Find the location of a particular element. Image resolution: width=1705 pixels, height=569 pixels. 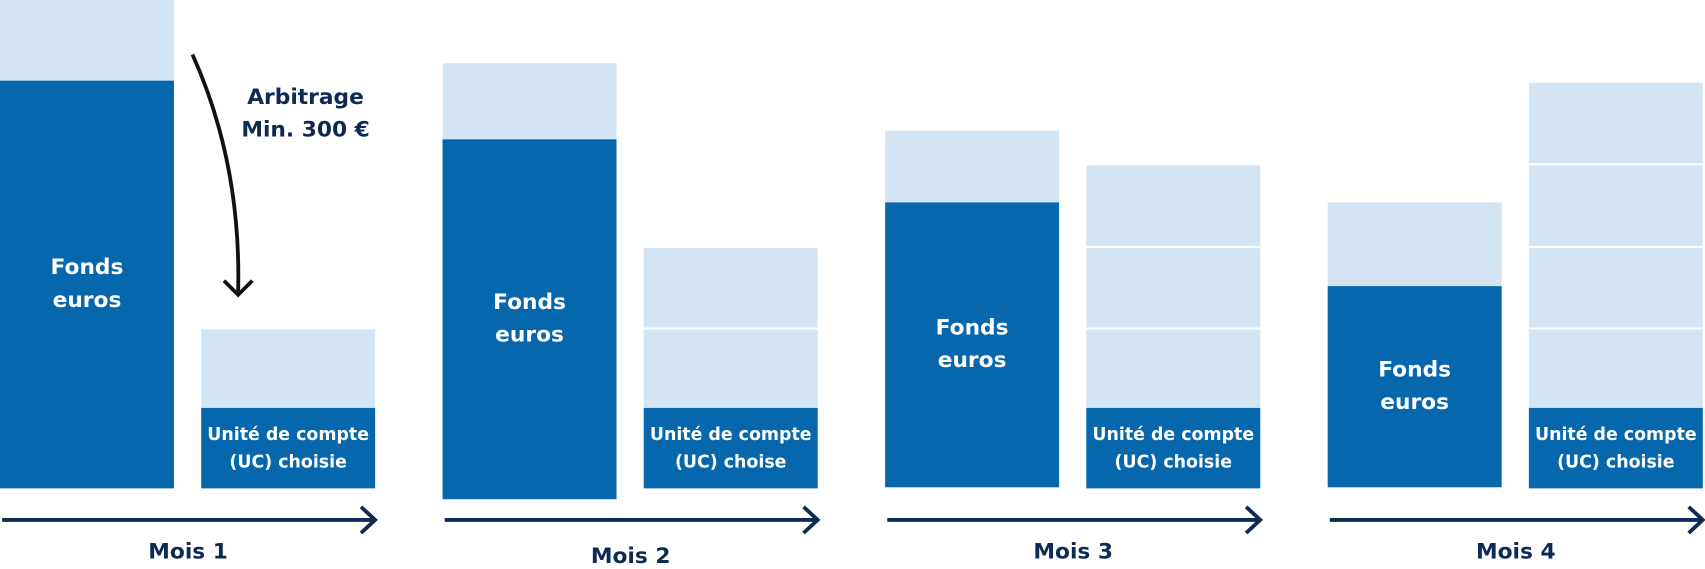

month-label: Mois 4 is located at coordinates (1516, 552).